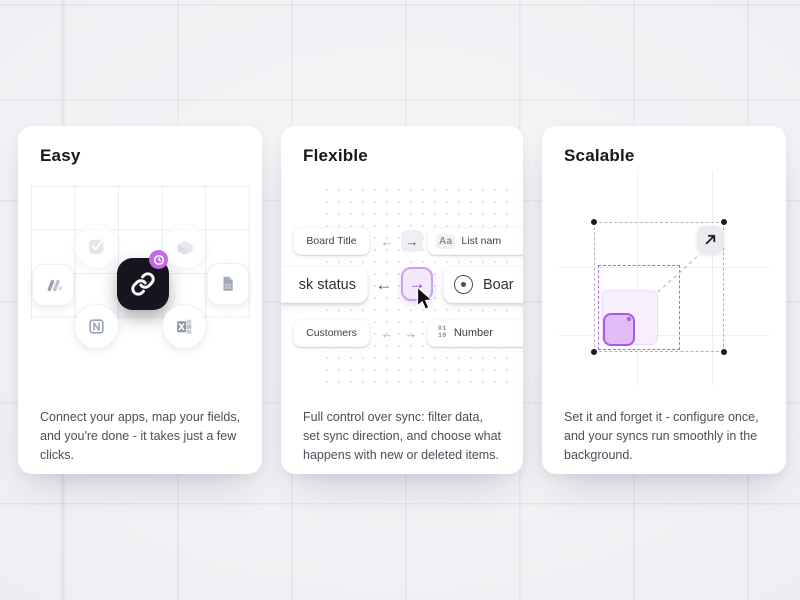  I want to click on sync-link-icon, so click(143, 284).